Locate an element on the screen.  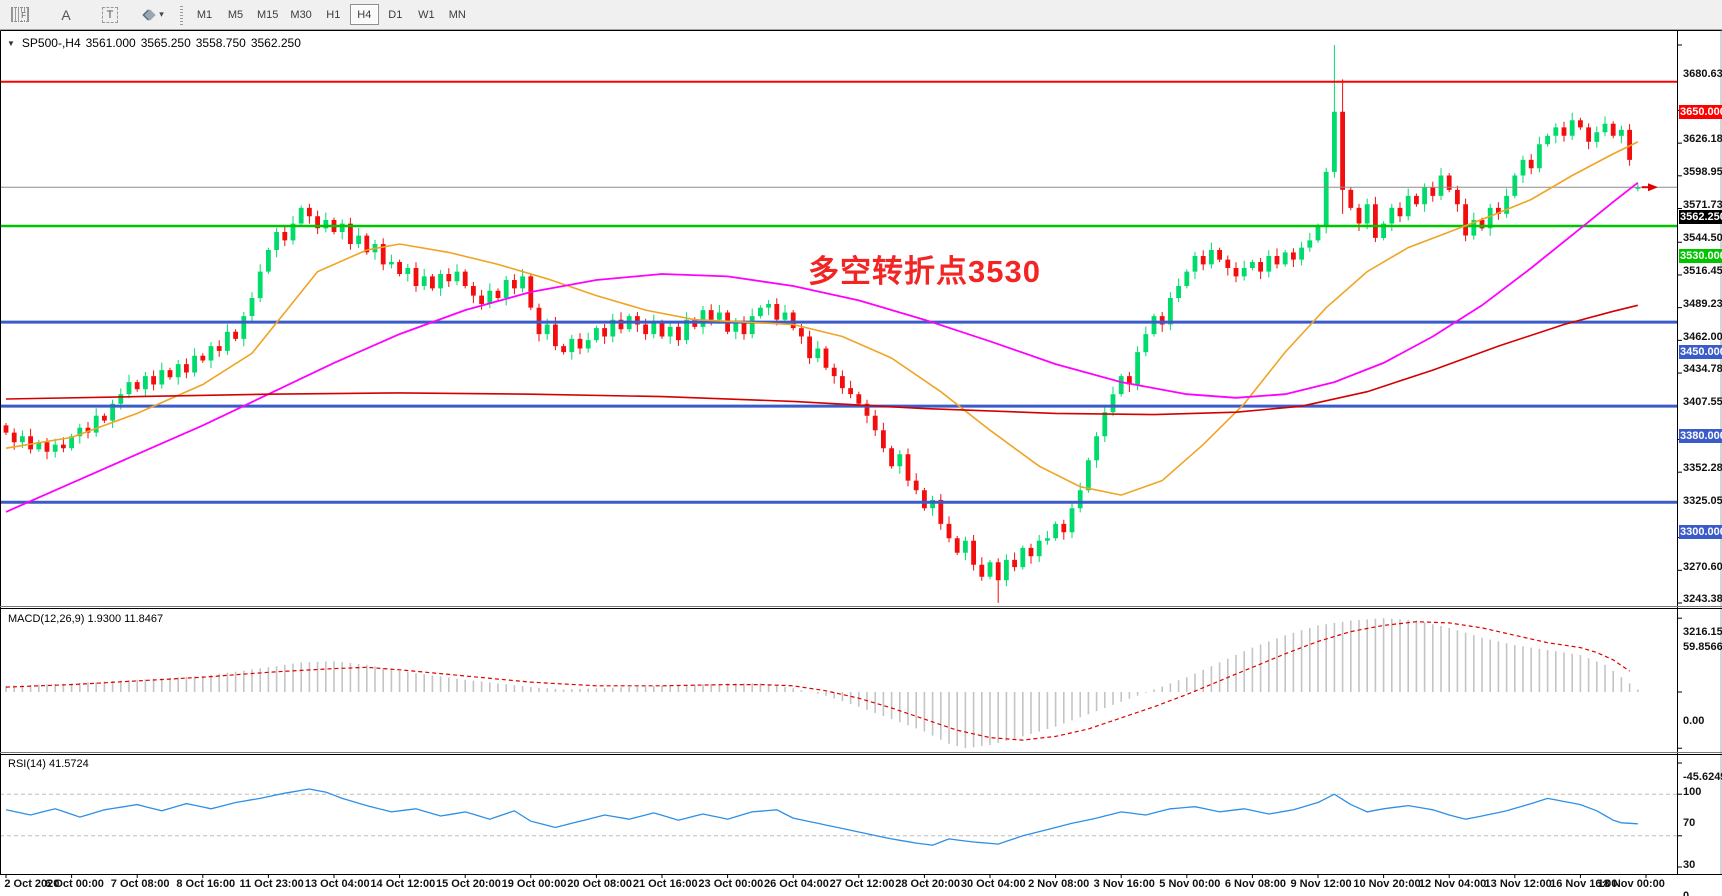
toolbar: F A T ▾ M1 M5 M15 M30 H1 H4 D1 W1 MN is located at coordinates (861, 15).